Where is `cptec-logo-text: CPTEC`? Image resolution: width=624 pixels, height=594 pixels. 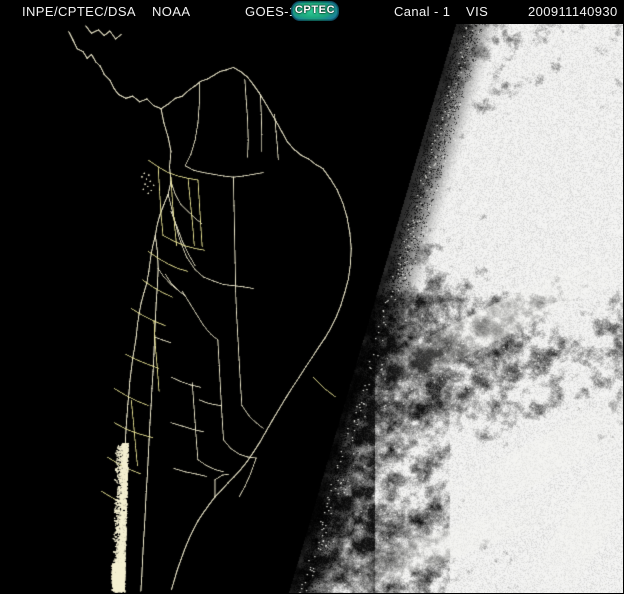 cptec-logo-text: CPTEC is located at coordinates (315, 10).